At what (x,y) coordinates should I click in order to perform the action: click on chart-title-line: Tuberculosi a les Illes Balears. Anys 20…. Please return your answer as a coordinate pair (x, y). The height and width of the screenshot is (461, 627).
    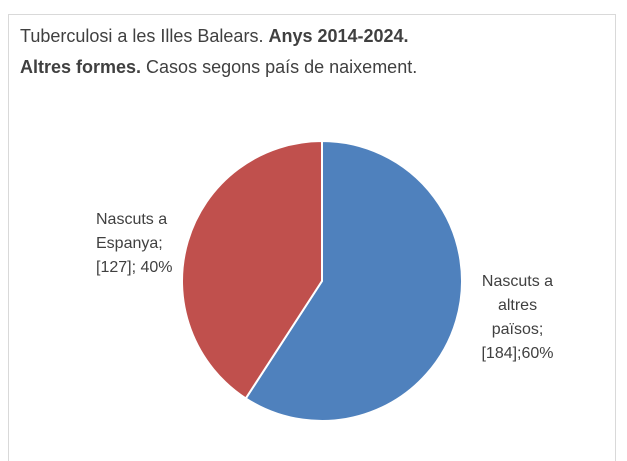
    Looking at the image, I should click on (214, 36).